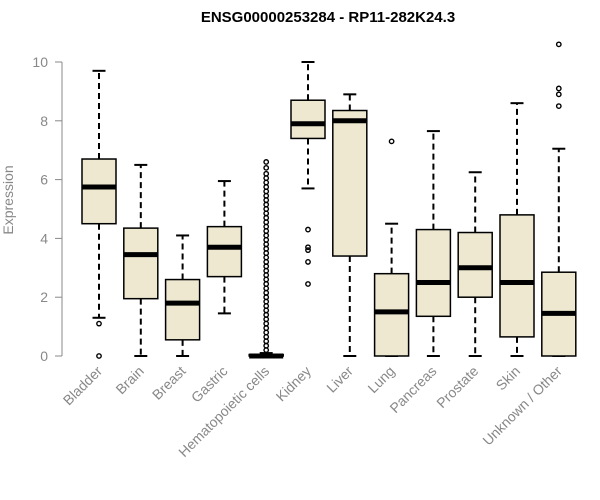 This screenshot has height=500, width=600. Describe the element at coordinates (83, 386) in the screenshot. I see `x-label: Bladder` at that location.